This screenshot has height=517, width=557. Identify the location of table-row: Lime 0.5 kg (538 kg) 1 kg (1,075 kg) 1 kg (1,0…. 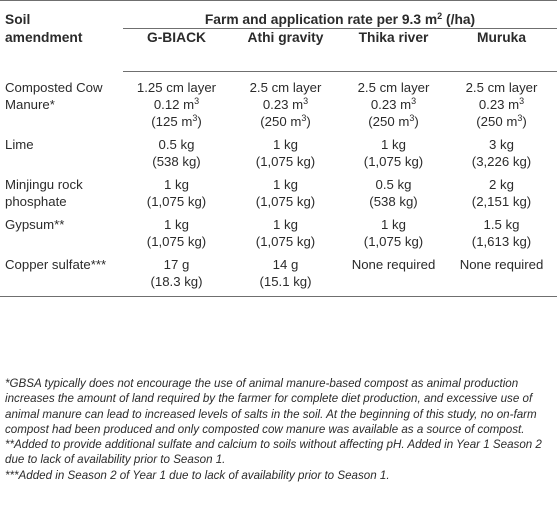
(278, 150).